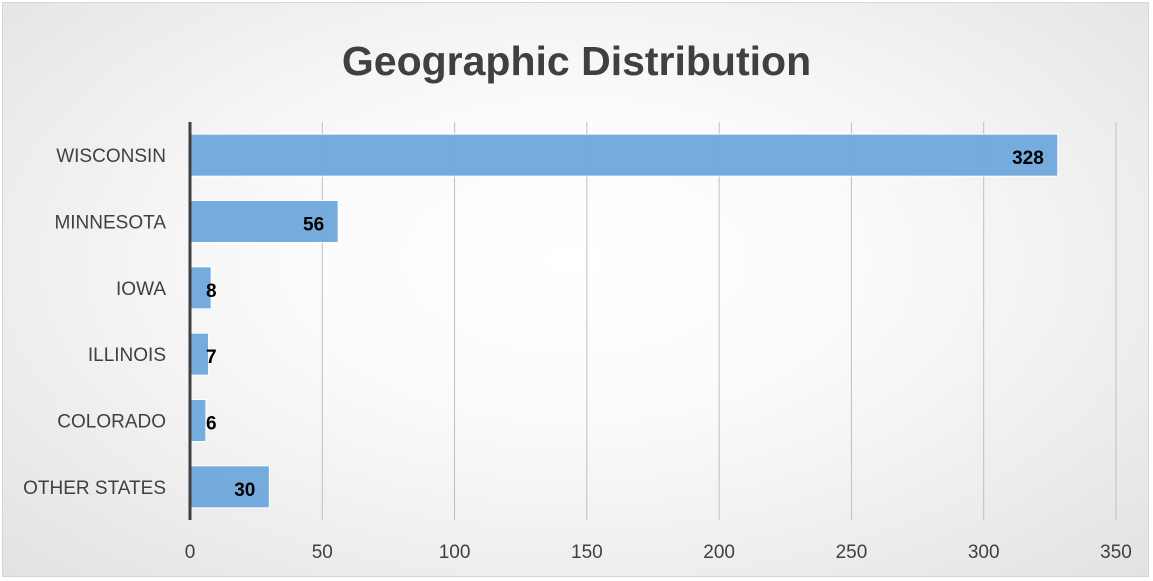  I want to click on data-label: 56, so click(313, 225).